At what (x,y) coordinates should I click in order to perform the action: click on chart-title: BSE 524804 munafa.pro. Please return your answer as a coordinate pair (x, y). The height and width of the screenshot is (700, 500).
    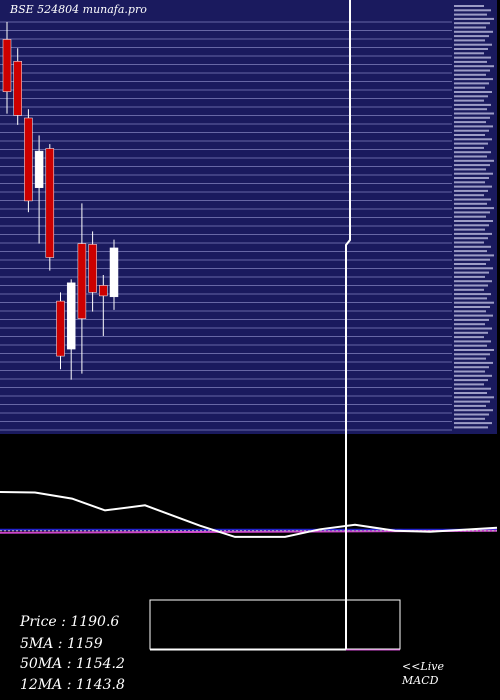
    Looking at the image, I should click on (78, 9).